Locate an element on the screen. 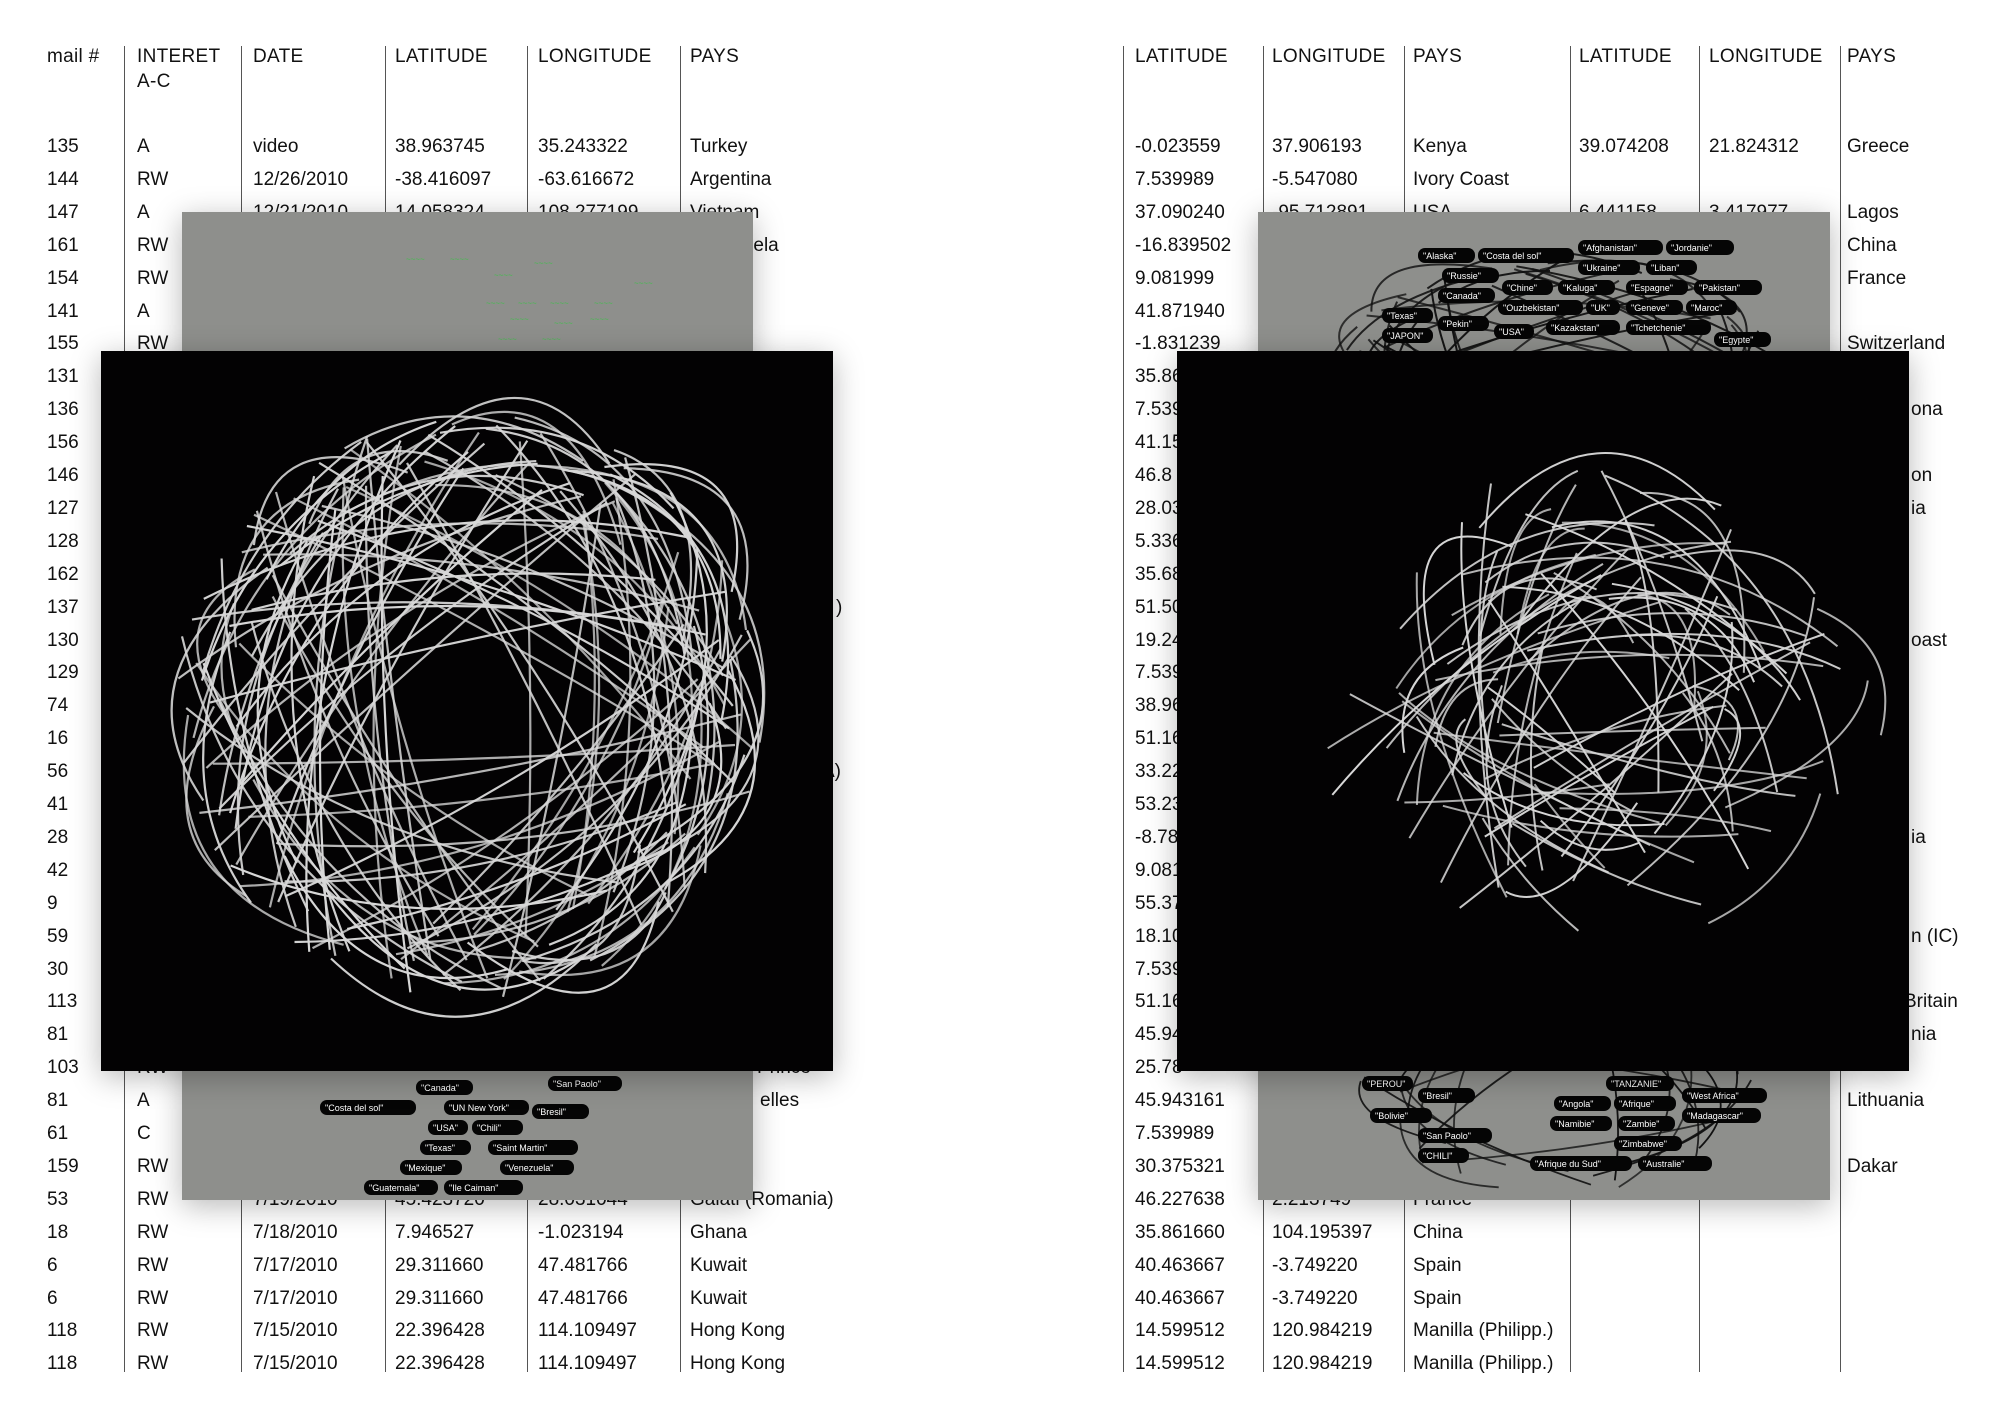 The image size is (2000, 1412). cell-longitude-2: 21.824312 is located at coordinates (1754, 146).